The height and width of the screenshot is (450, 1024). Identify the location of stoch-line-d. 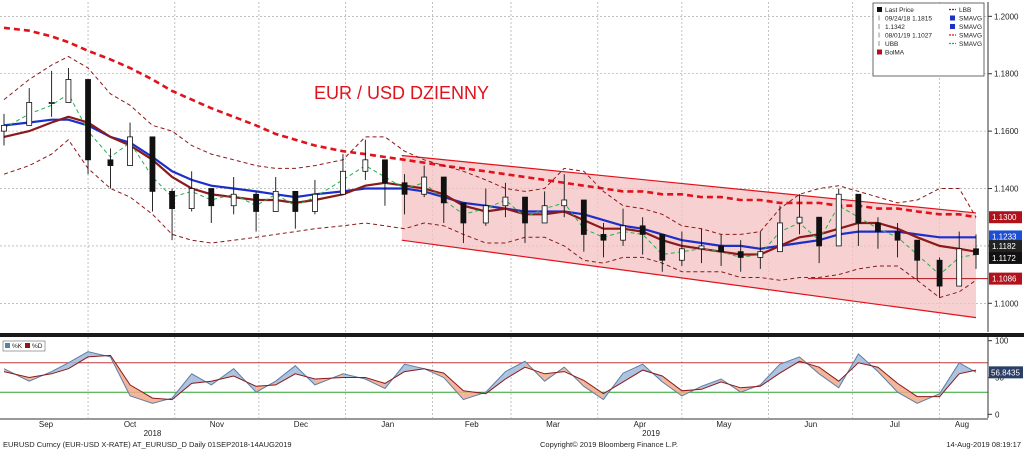
(490, 377).